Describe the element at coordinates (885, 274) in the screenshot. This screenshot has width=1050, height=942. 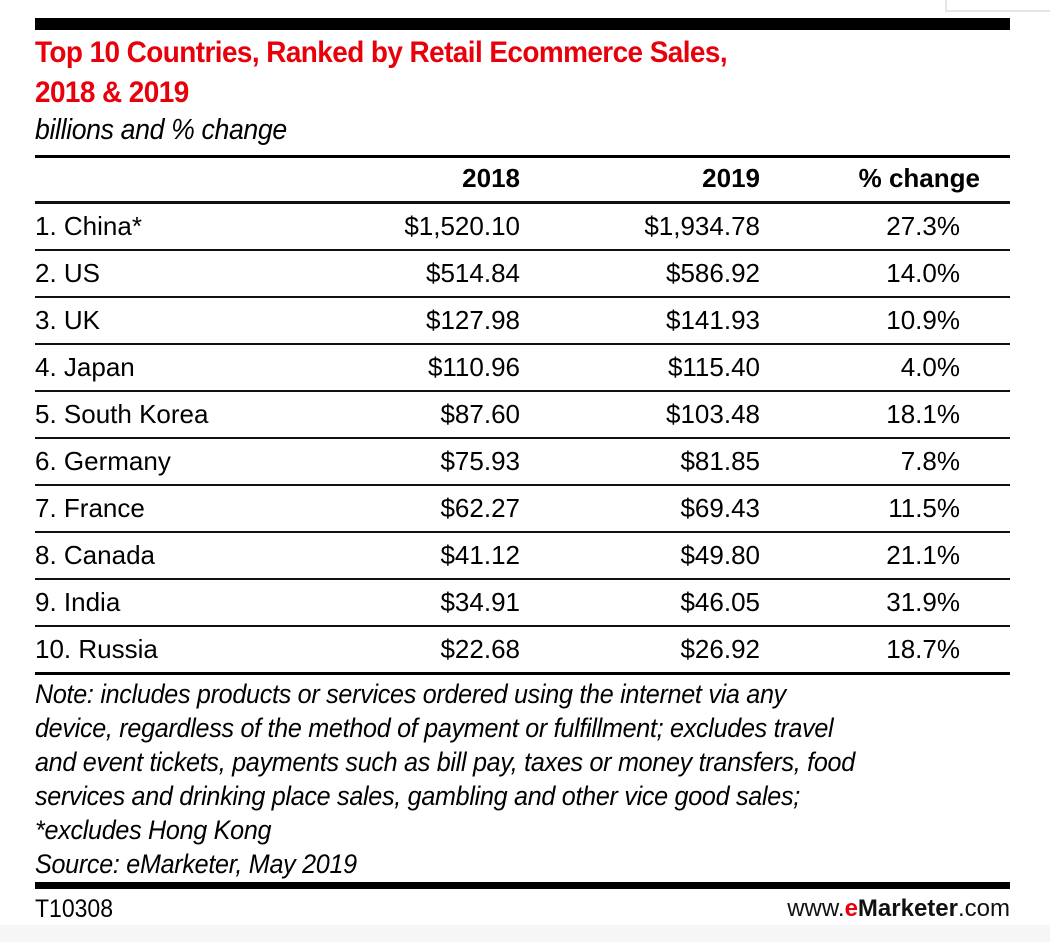
I see `pct-change-cell: 14.0%` at that location.